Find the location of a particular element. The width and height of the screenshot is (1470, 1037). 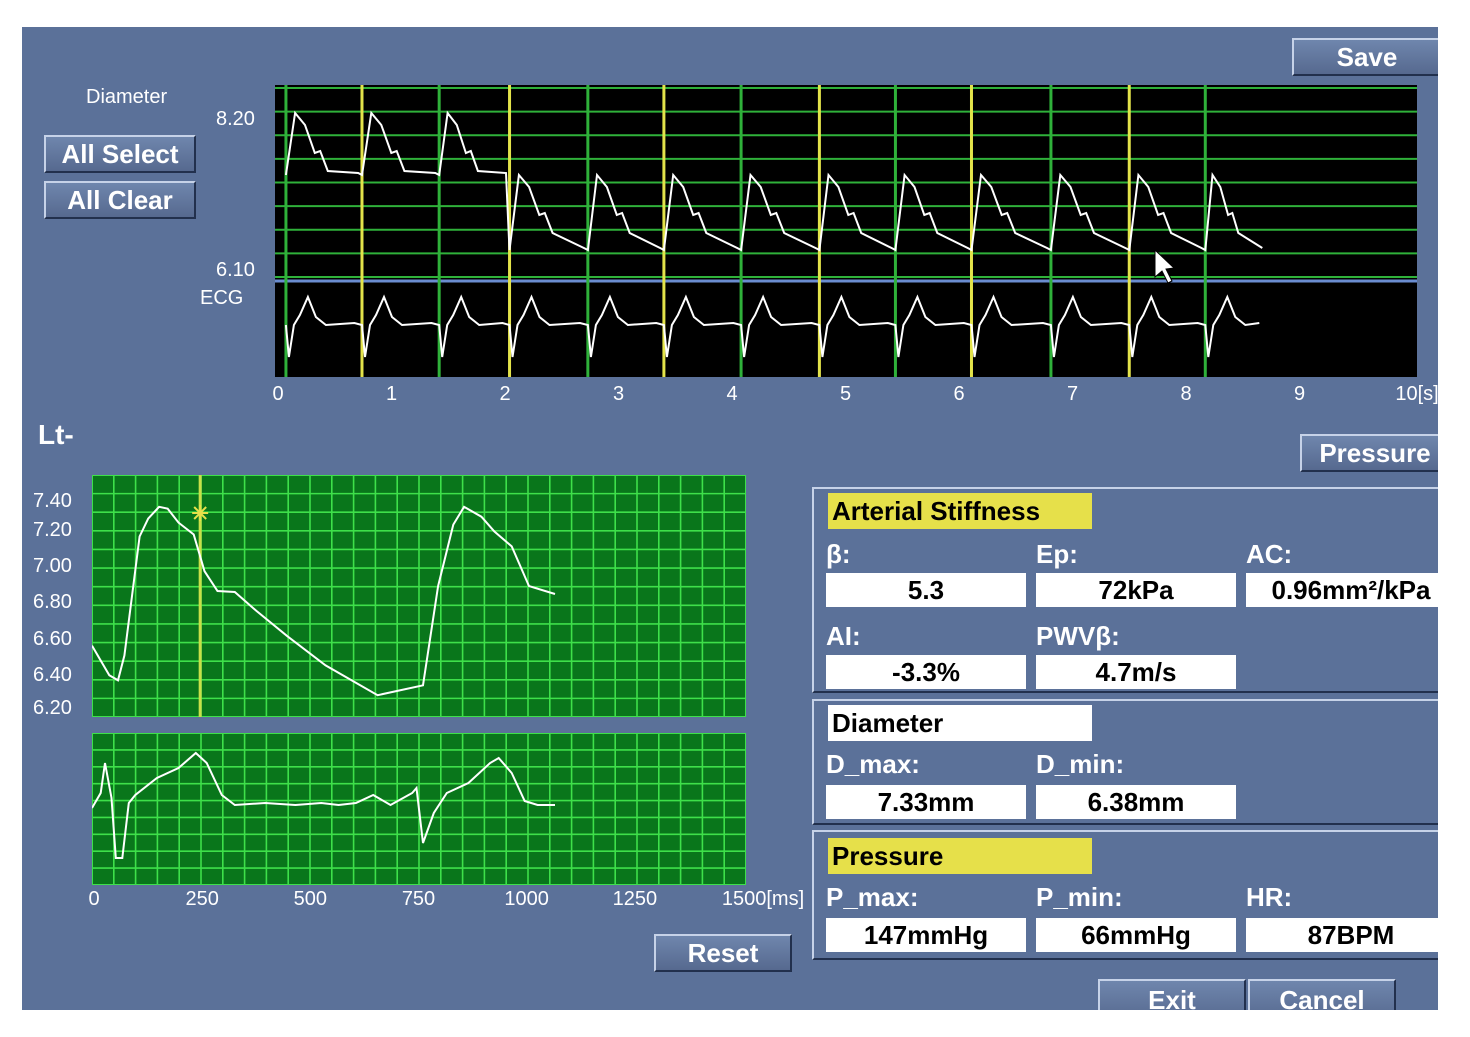

p-min-value: 66mmHg is located at coordinates (1136, 935).